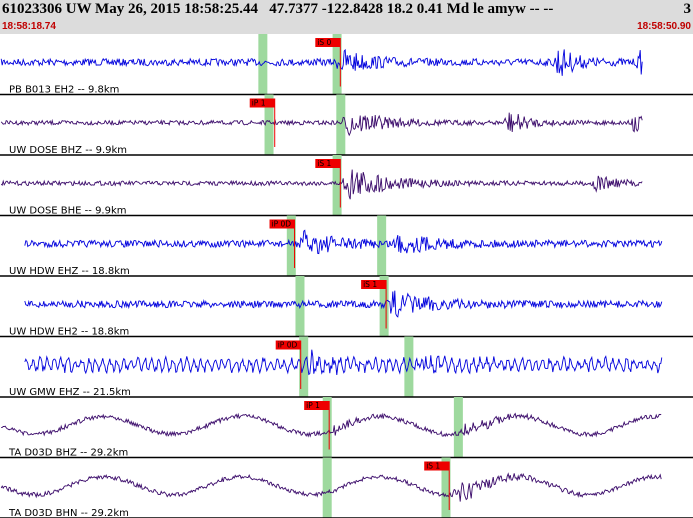  Describe the element at coordinates (29, 26) in the screenshot. I see `window-start-time: 18:58:18.74` at that location.